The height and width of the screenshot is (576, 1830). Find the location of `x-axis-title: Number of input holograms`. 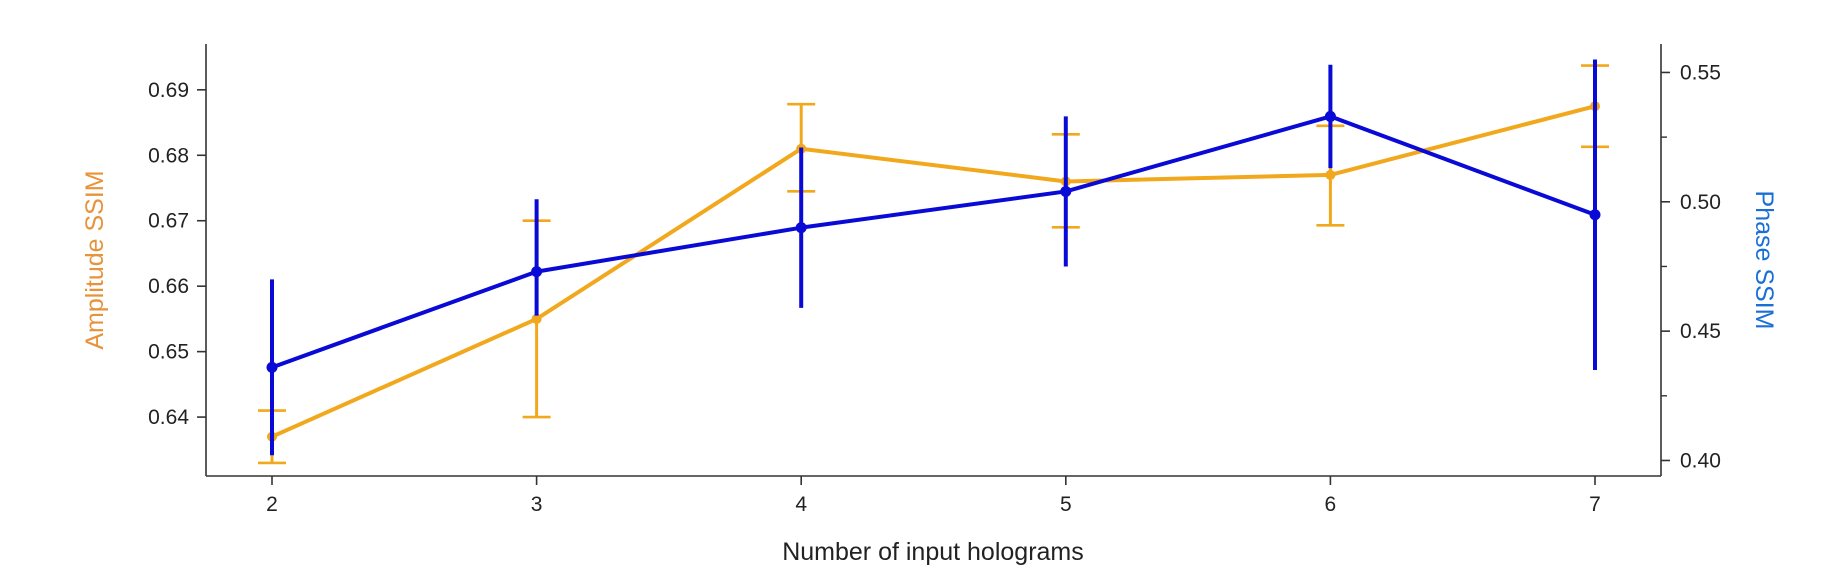

x-axis-title: Number of input holograms is located at coordinates (933, 552).